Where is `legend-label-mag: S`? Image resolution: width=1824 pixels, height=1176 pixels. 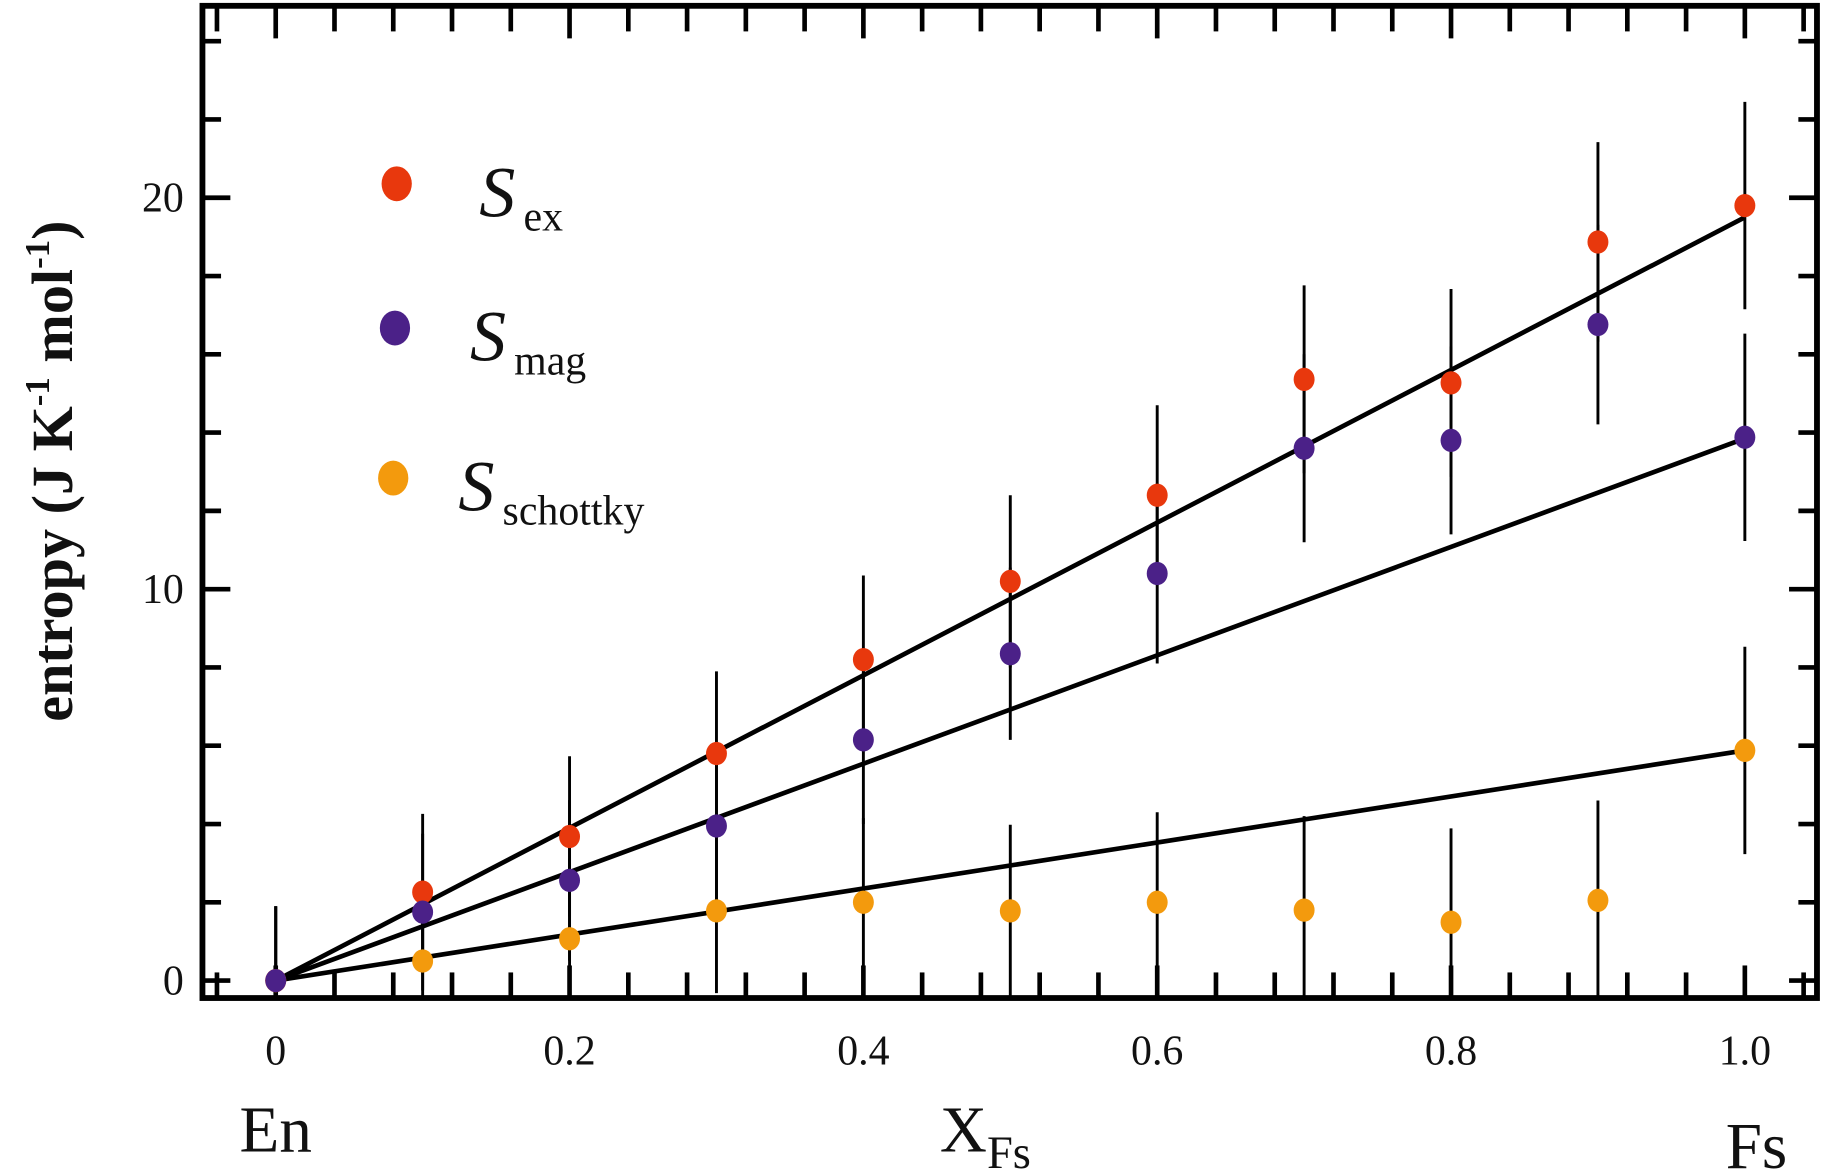 legend-label-mag: S is located at coordinates (488, 337).